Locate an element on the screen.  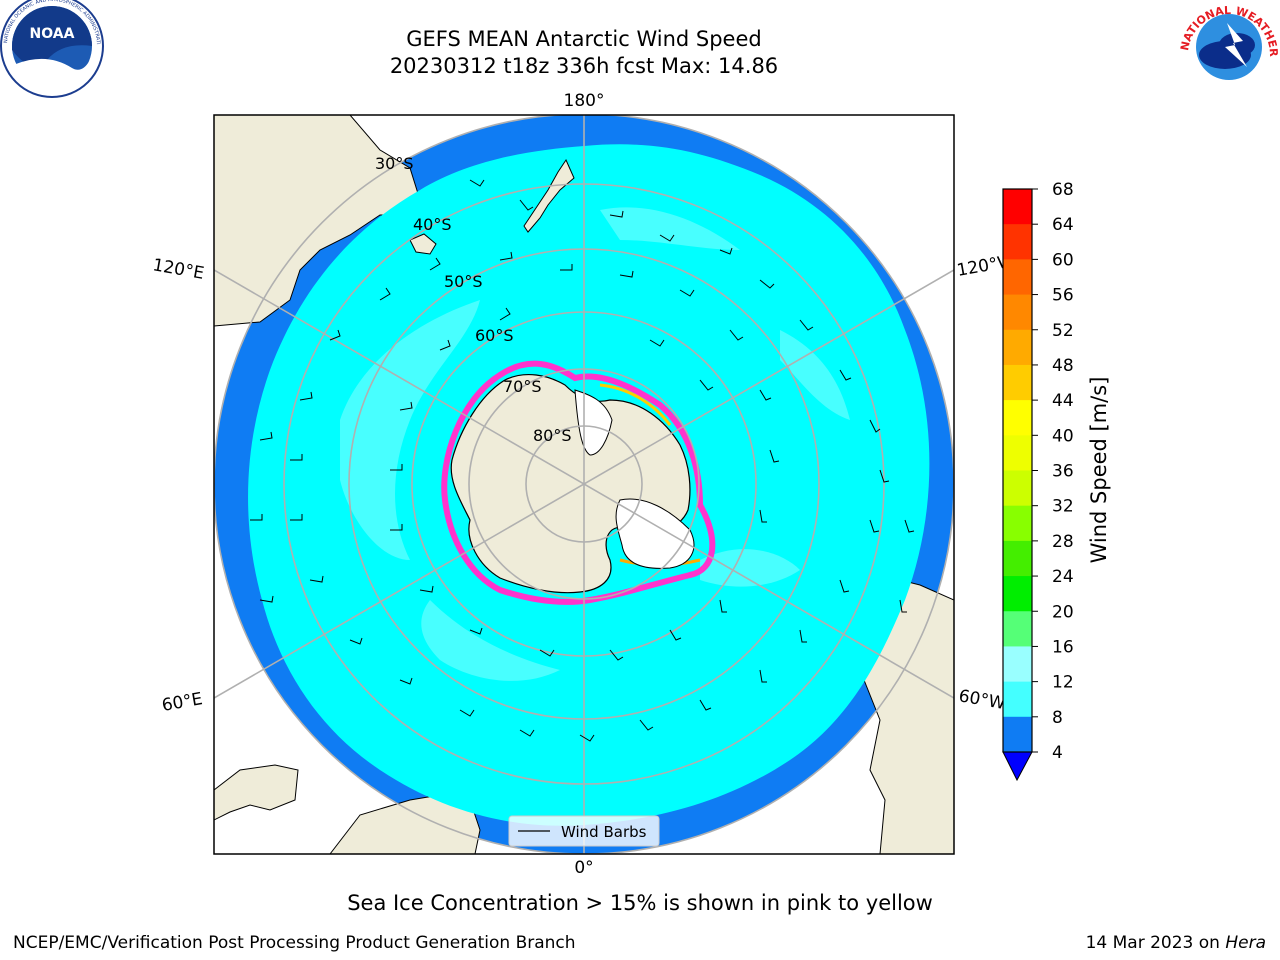
sea-ice-ring is located at coordinates (578, 482).